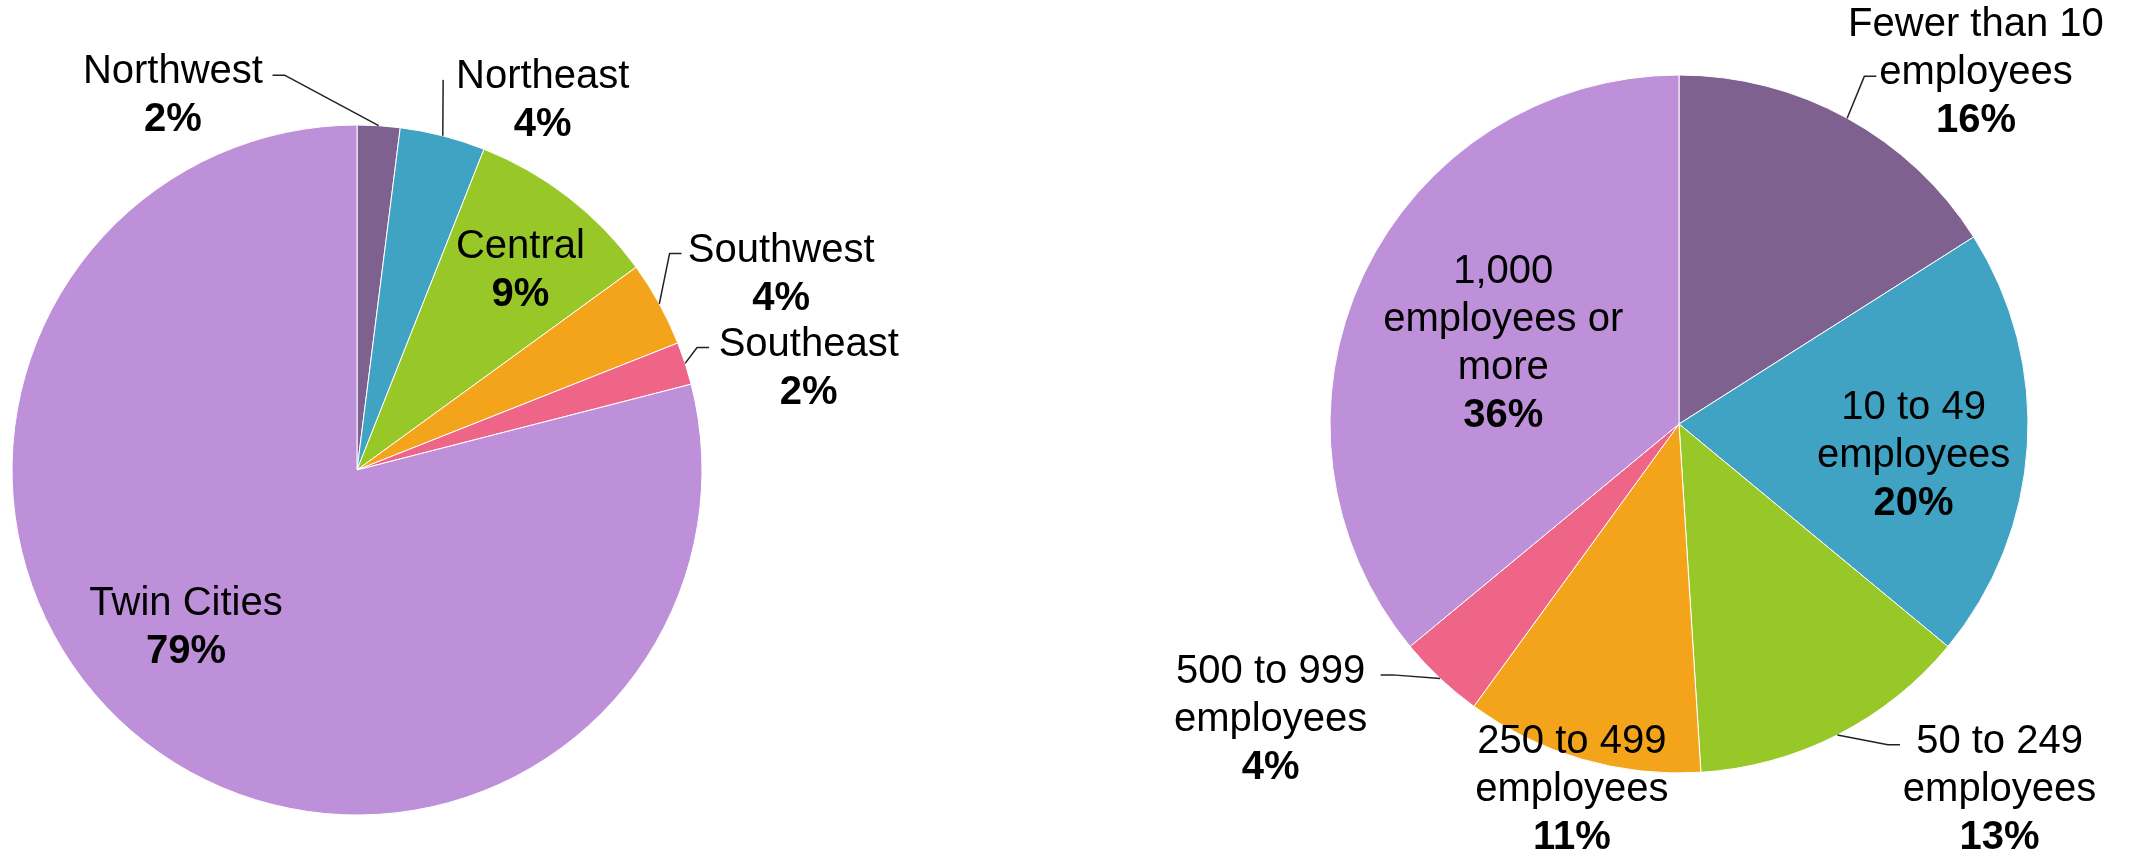 This screenshot has width=2146, height=867. Describe the element at coordinates (1571, 834) in the screenshot. I see `data-label: 11%` at that location.